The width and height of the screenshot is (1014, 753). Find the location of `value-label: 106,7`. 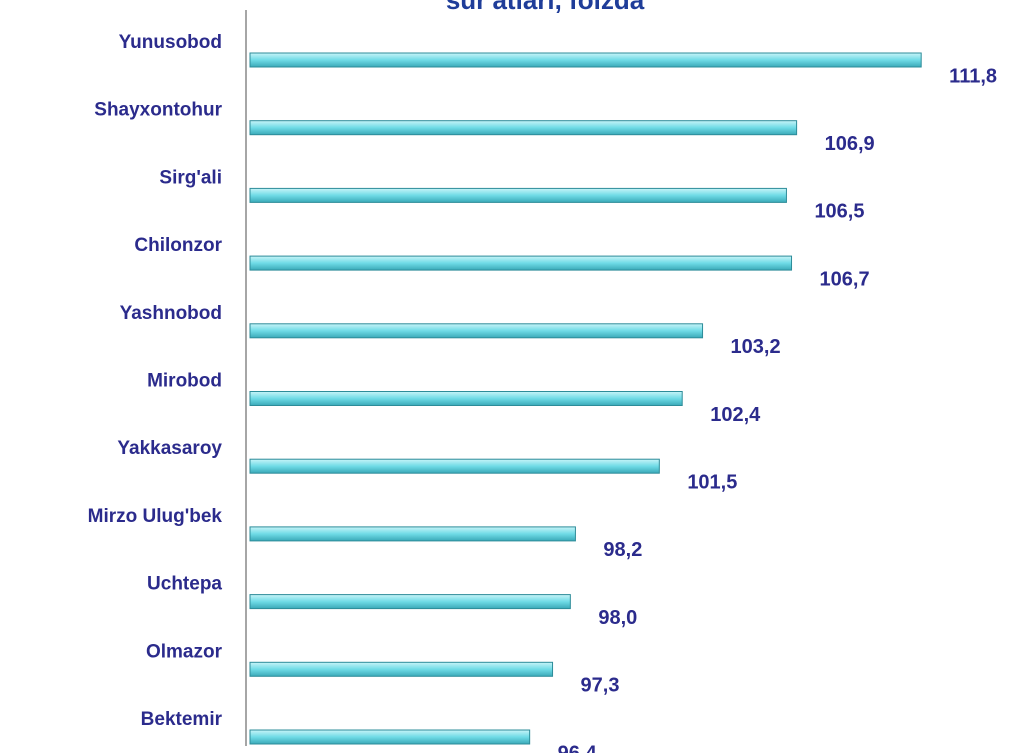

value-label: 106,7 is located at coordinates (845, 279).